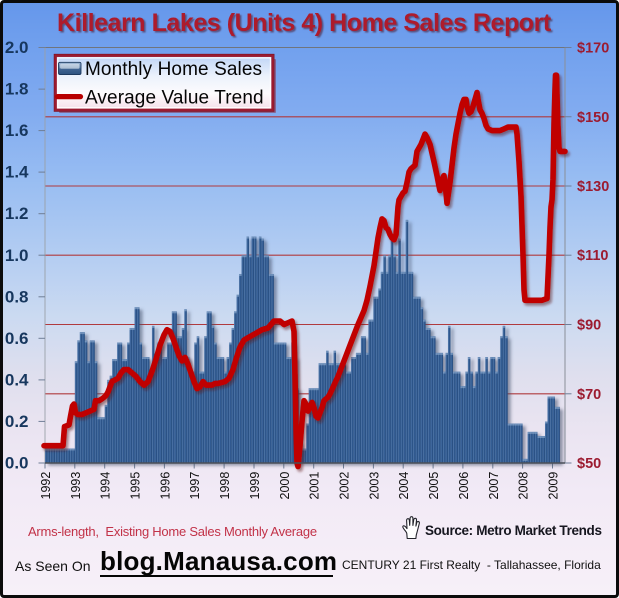 The image size is (619, 598). I want to click on svg-text: 2007, so click(494, 486).